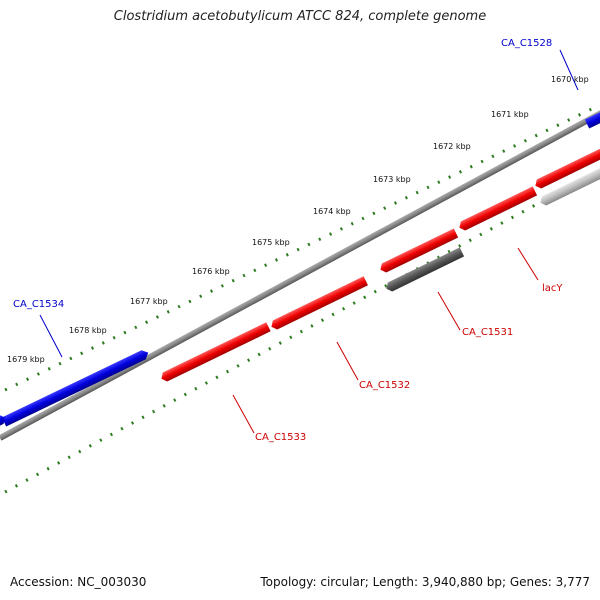 The height and width of the screenshot is (600, 600). Describe the element at coordinates (51, 336) in the screenshot. I see `leader-CA_C1534` at that location.